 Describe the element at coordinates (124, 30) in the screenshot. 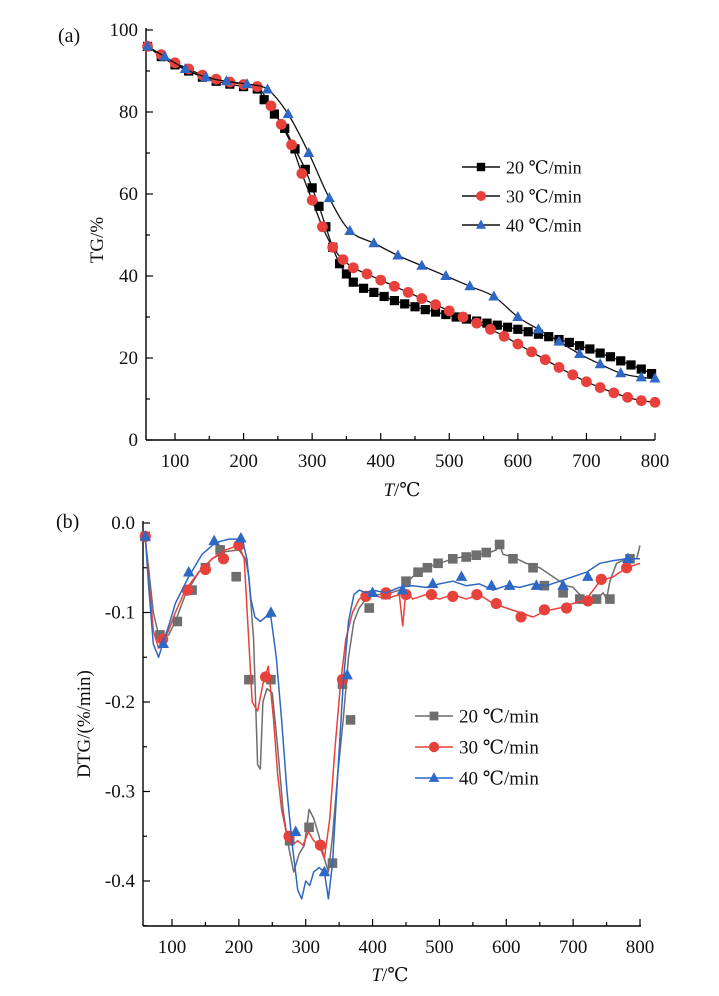

I see `y-tick-label: 100` at that location.